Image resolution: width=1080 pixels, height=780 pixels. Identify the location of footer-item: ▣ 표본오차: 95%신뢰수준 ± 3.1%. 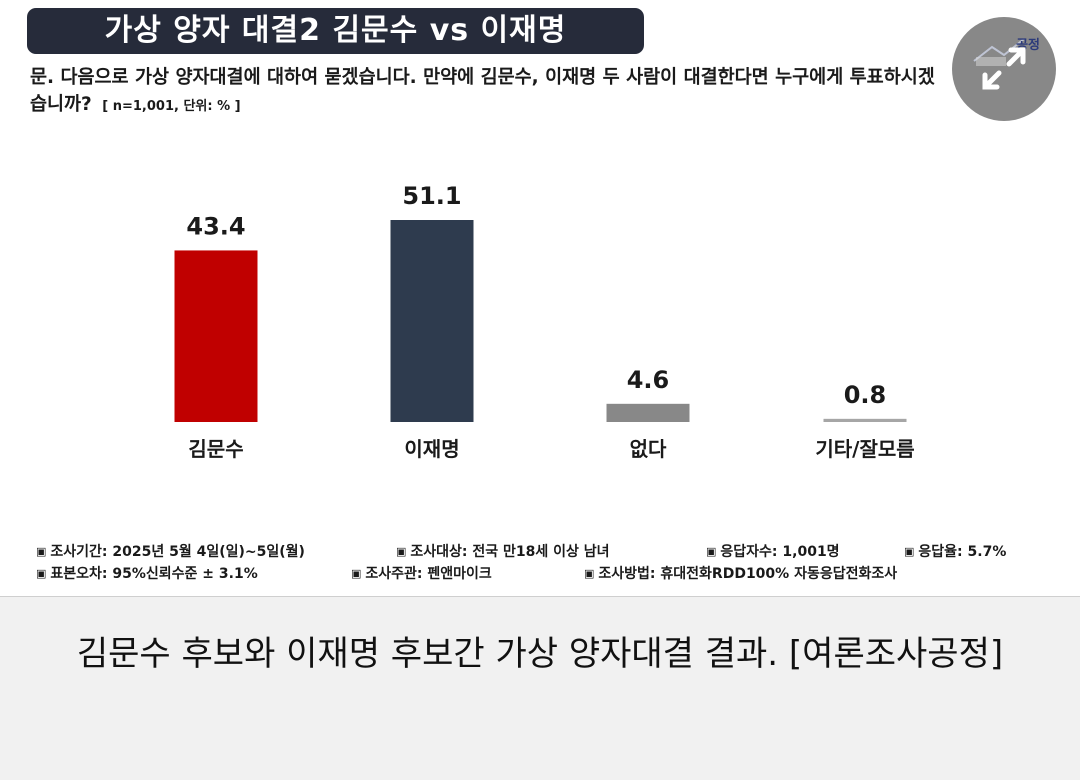
(193, 574).